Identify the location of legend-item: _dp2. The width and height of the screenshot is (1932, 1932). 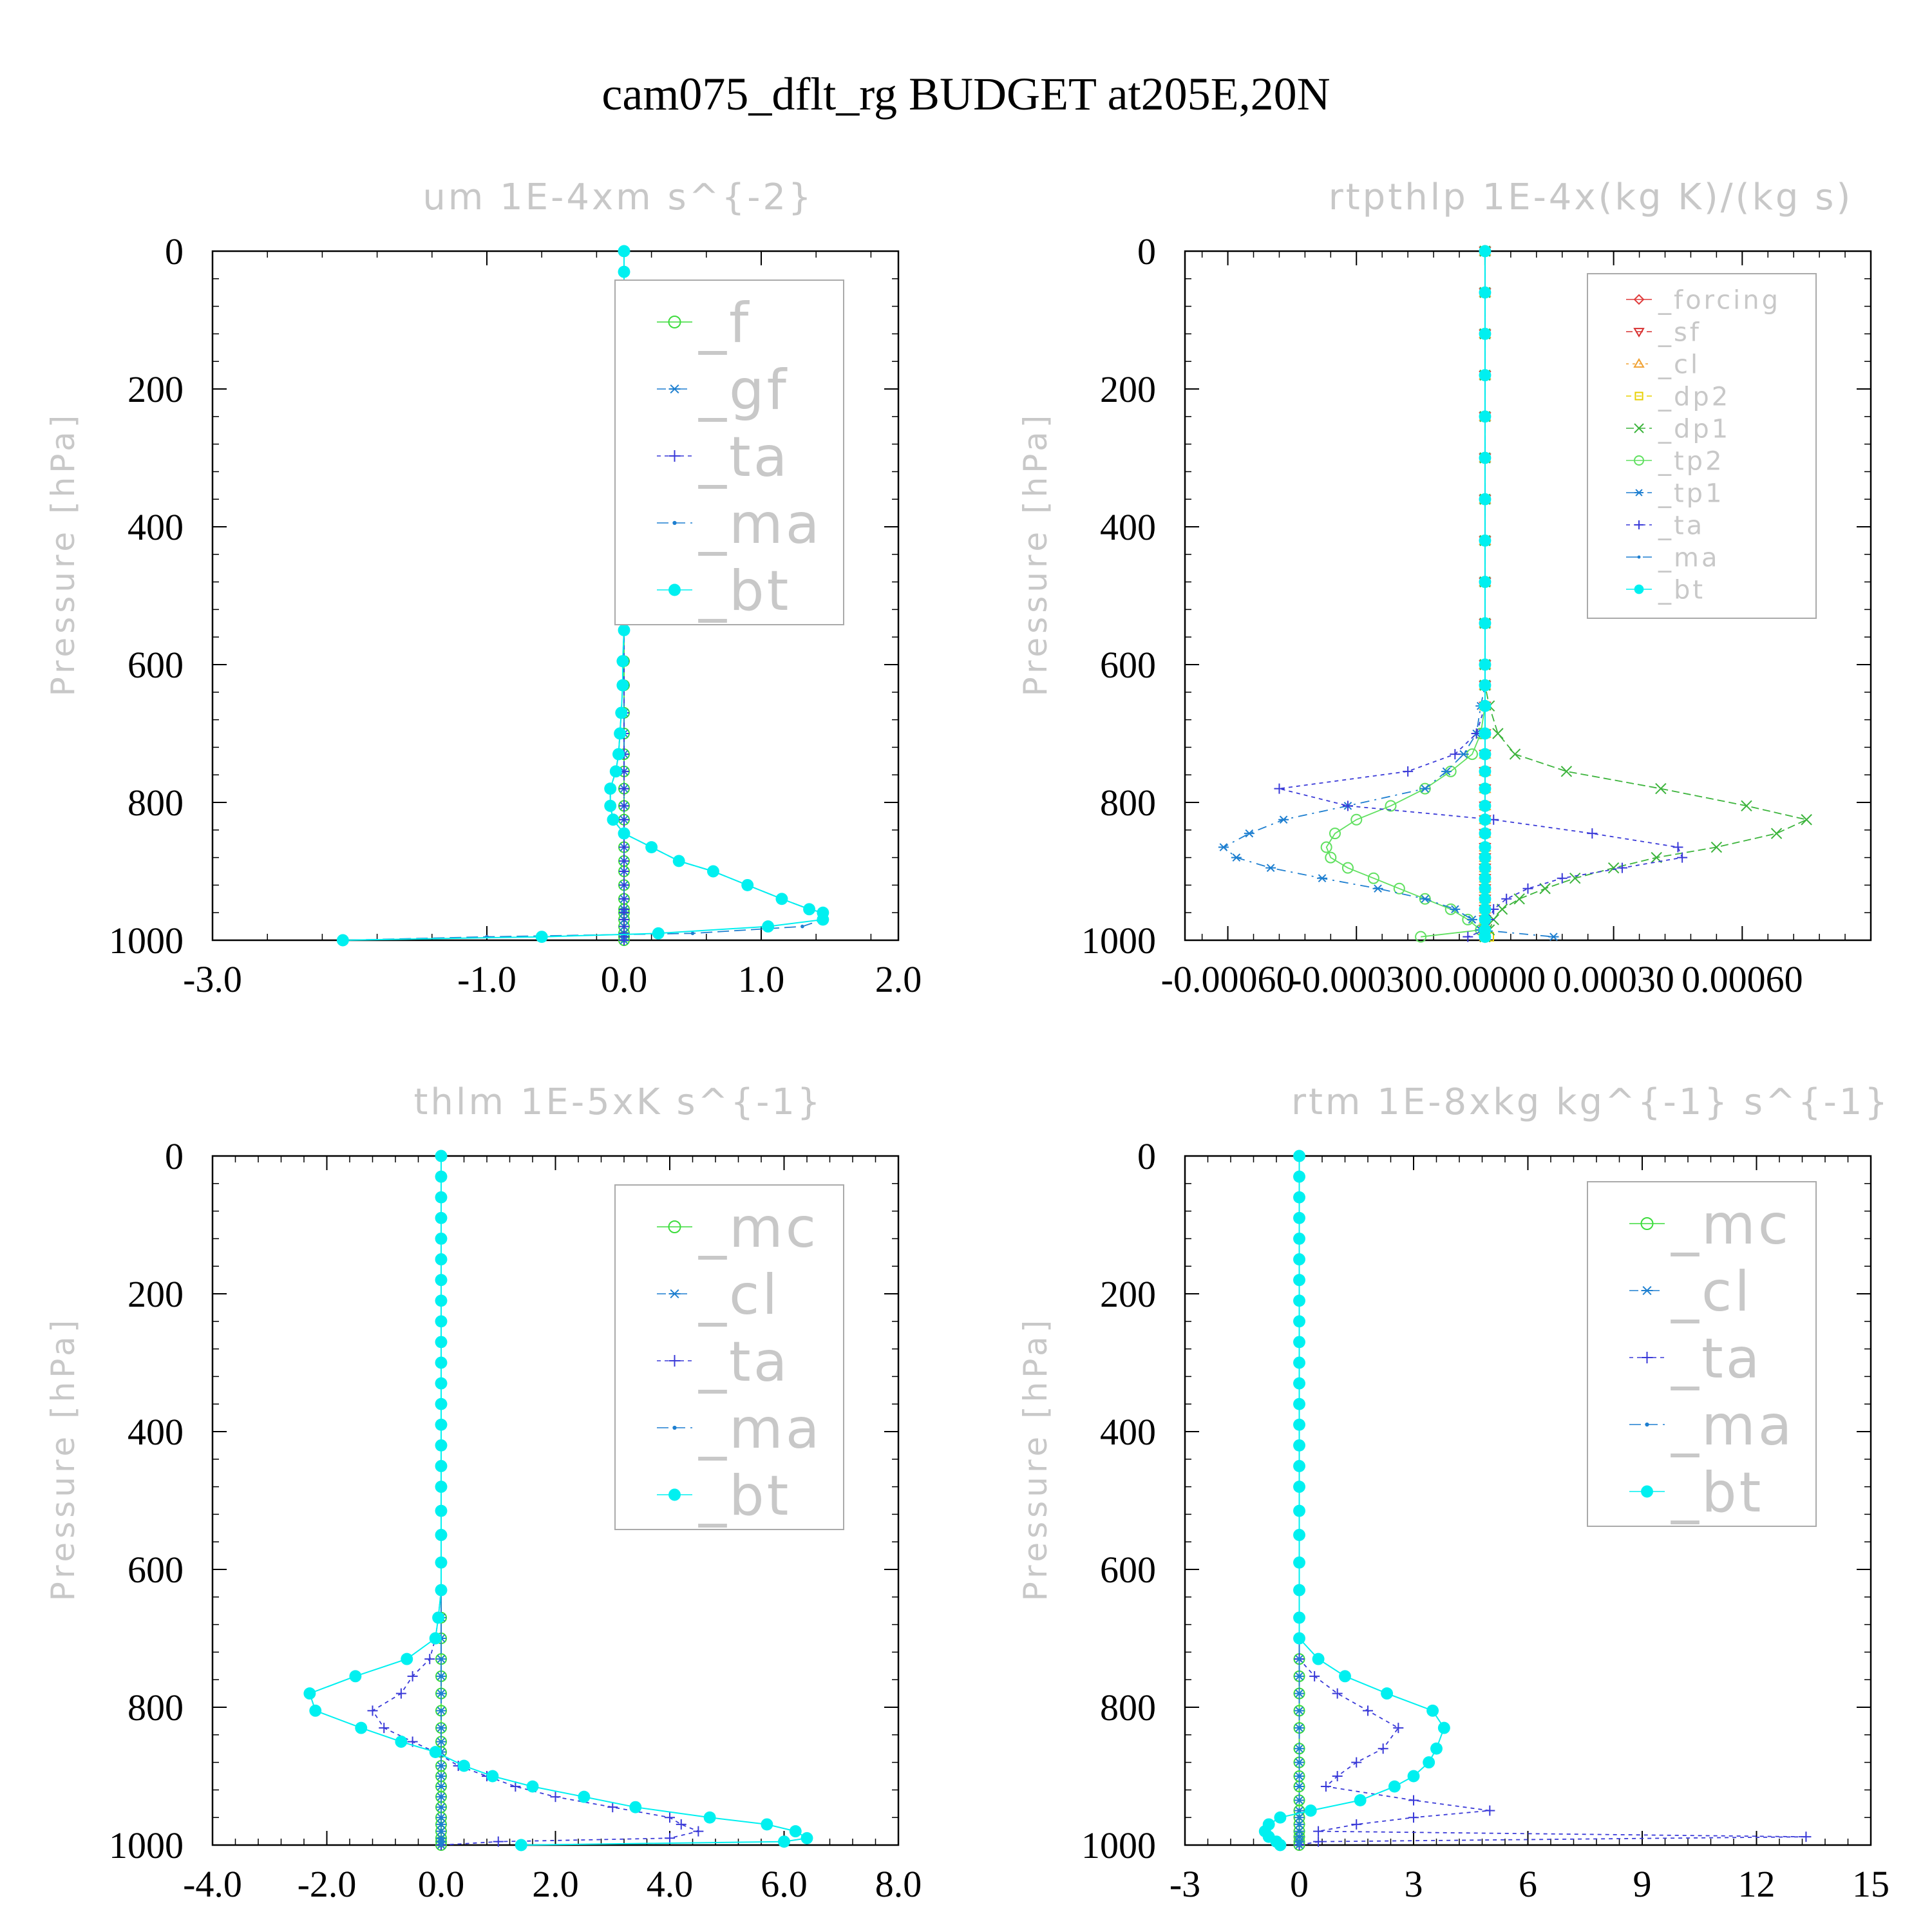
(1678, 397).